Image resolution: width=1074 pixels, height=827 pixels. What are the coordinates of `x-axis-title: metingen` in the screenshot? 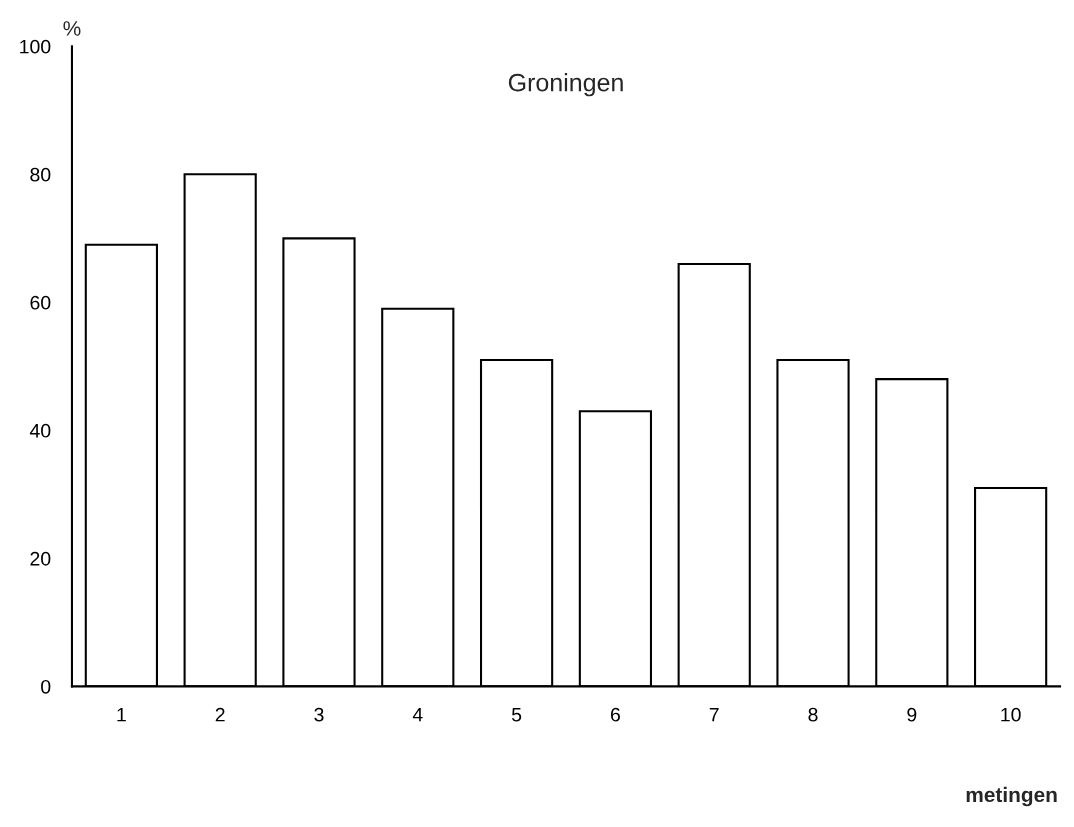 It's located at (1011, 796).